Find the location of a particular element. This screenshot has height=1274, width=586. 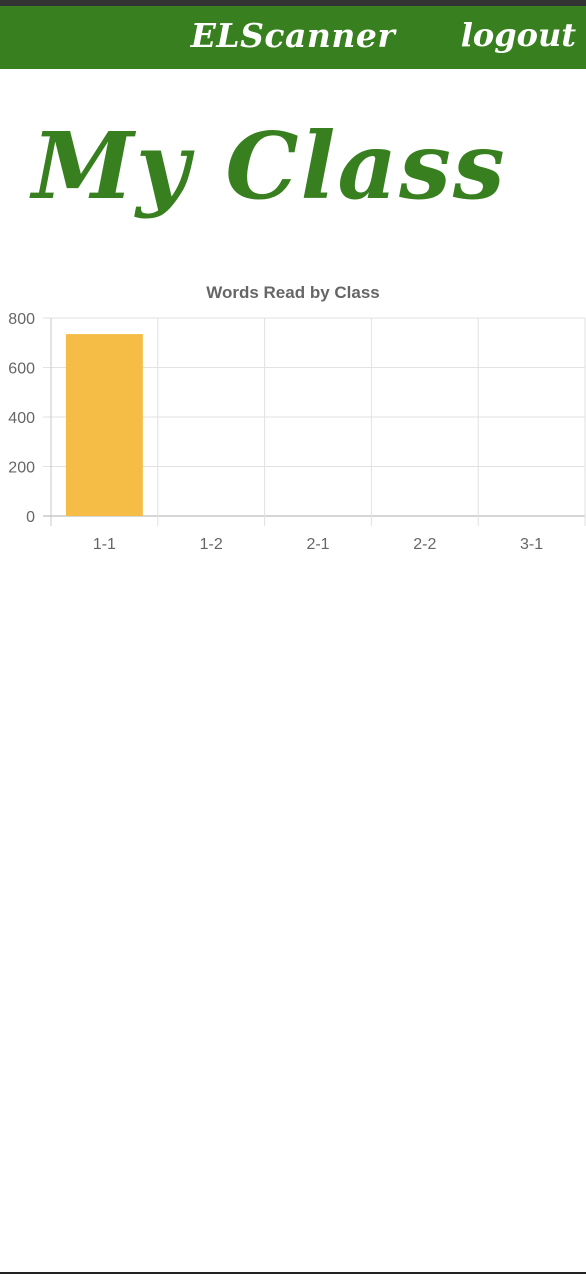

x-tick-label: 2-1 is located at coordinates (317, 544).